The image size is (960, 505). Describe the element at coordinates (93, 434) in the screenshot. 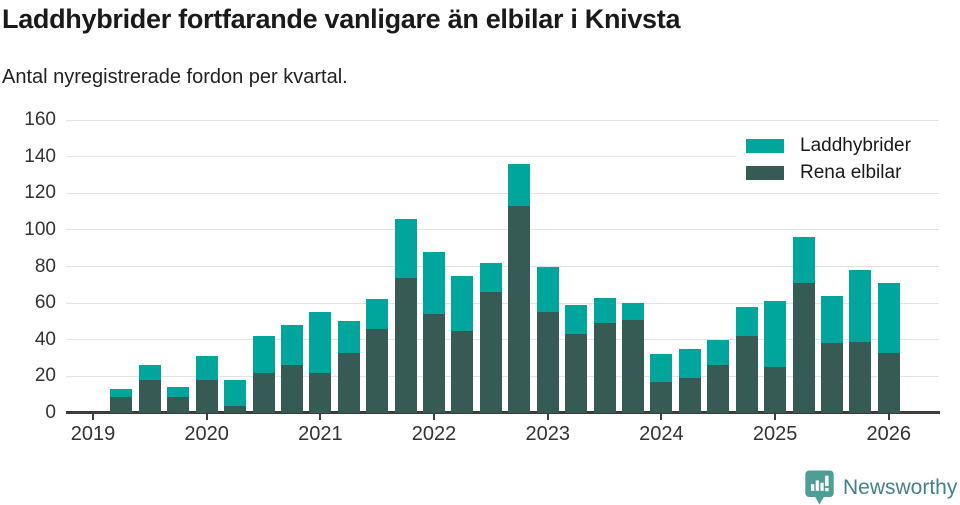

I see `x-tick-label: 2019` at that location.